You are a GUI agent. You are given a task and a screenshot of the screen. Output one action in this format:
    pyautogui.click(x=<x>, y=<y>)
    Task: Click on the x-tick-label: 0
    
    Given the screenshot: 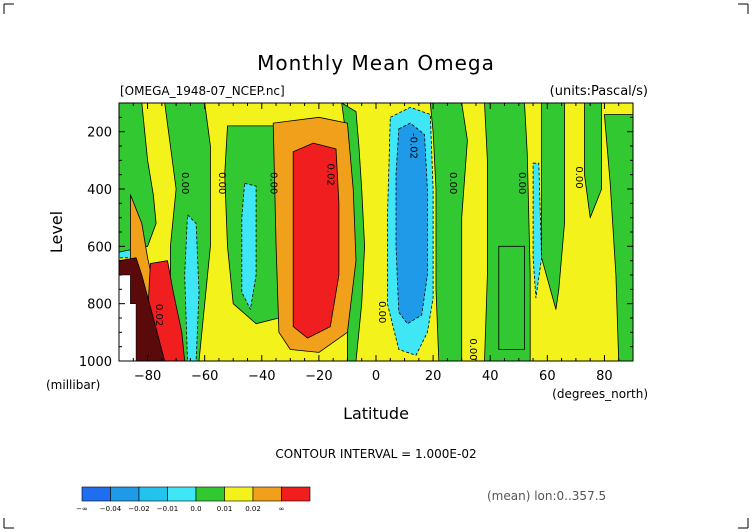 What is the action you would take?
    pyautogui.click(x=376, y=376)
    